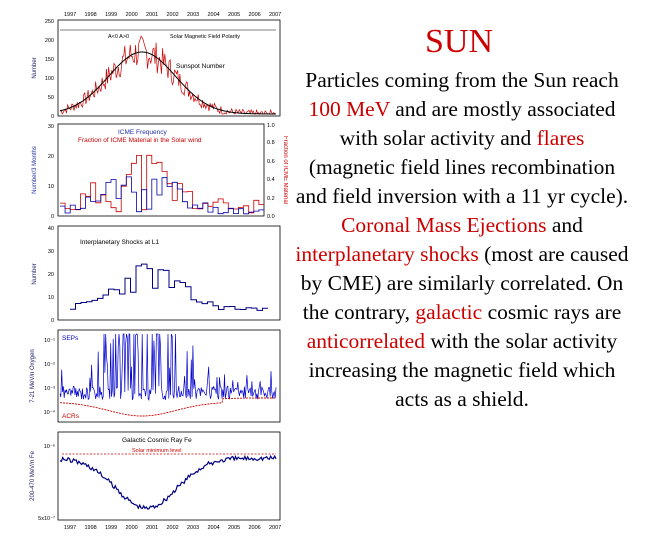 This screenshot has height=540, width=648. What do you see at coordinates (33, 475) in the screenshot?
I see `gcr-ylabel: 200-470 MeV/n Fe` at bounding box center [33, 475].